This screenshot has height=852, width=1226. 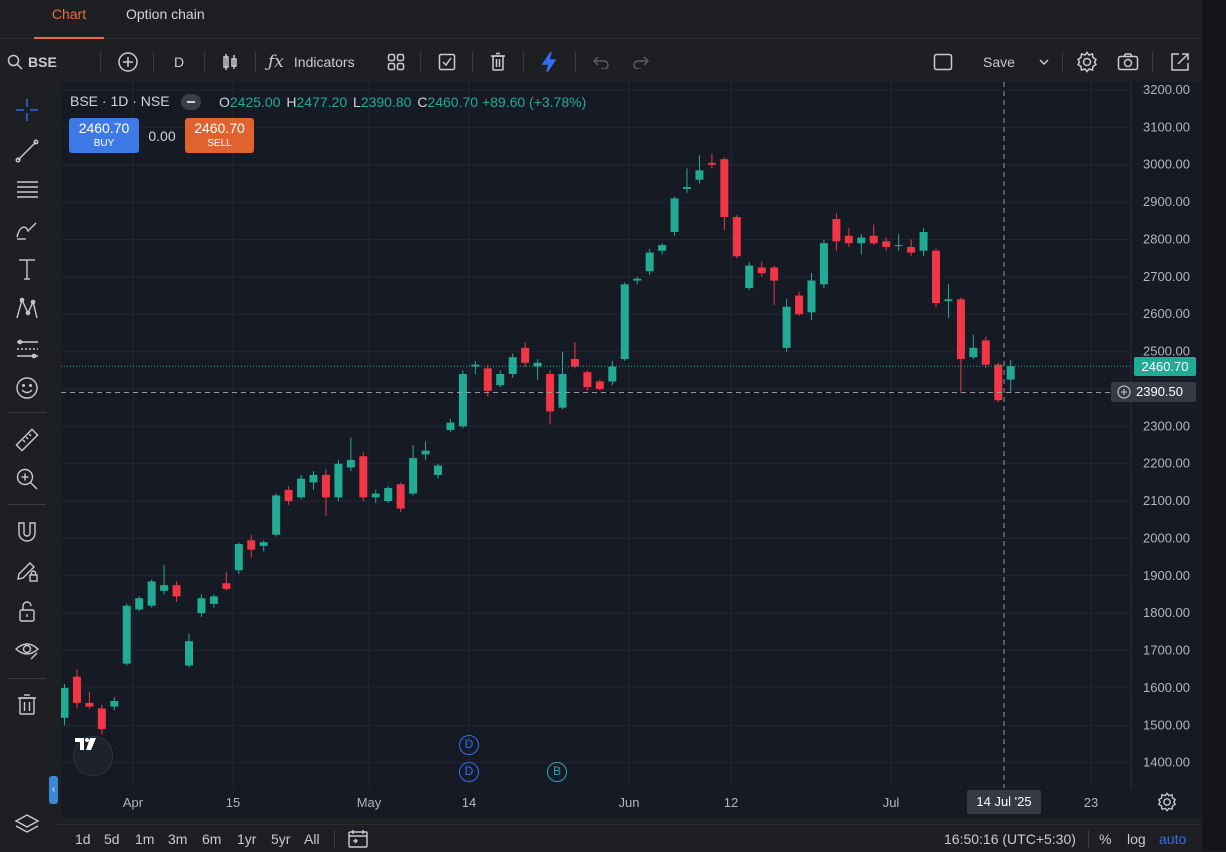 I want to click on alerts-checklist-button, so click(x=447, y=62).